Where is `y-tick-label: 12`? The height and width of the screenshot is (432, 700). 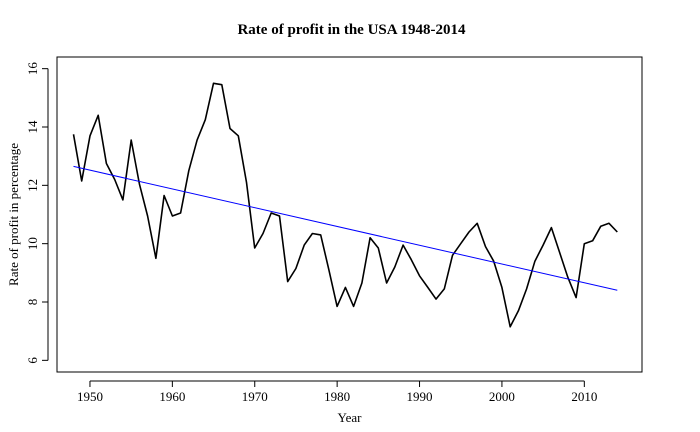 y-tick-label: 12 is located at coordinates (32, 185).